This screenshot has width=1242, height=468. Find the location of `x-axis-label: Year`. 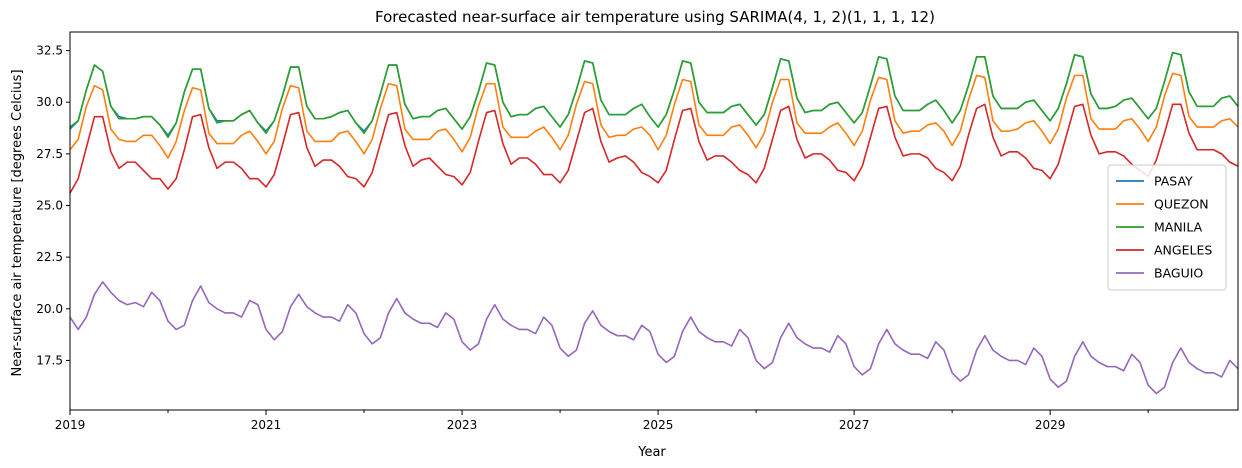

x-axis-label: Year is located at coordinates (651, 452).